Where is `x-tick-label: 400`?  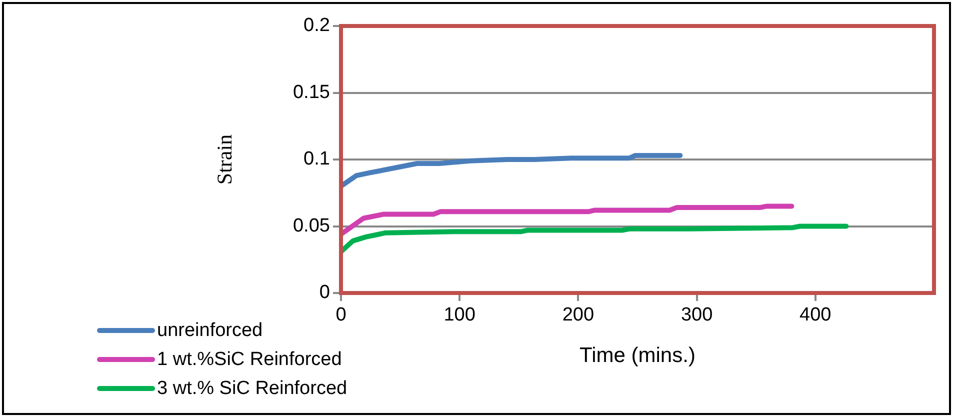
x-tick-label: 400 is located at coordinates (816, 315).